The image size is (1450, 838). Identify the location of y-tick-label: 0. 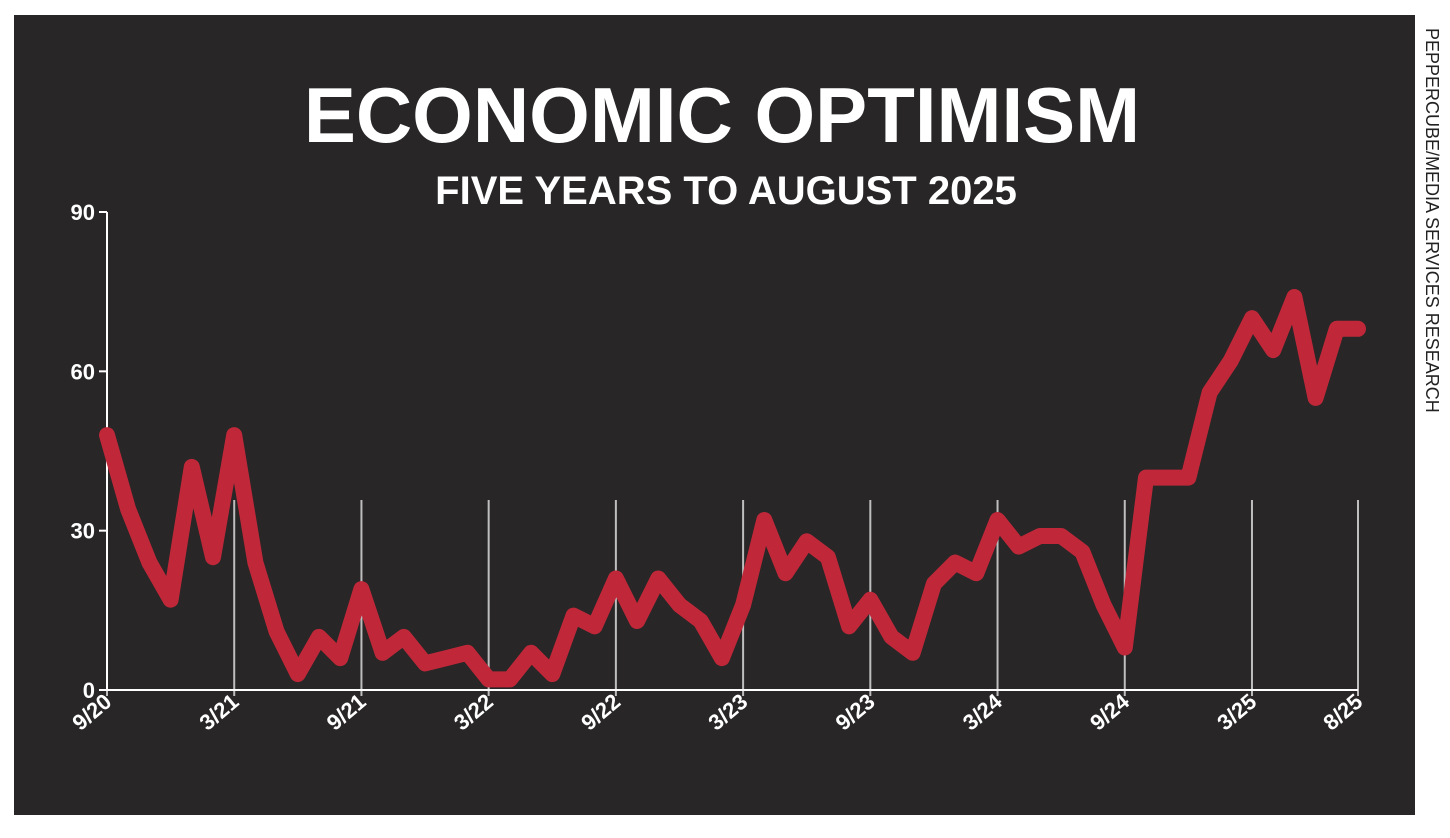
(89, 690).